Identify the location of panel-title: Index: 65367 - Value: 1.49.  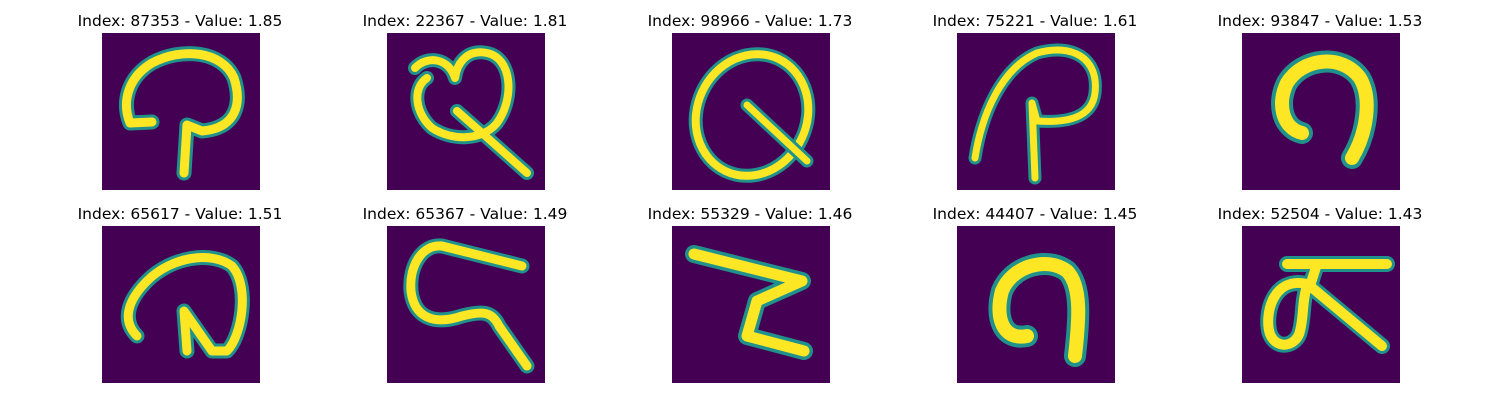
(465, 214).